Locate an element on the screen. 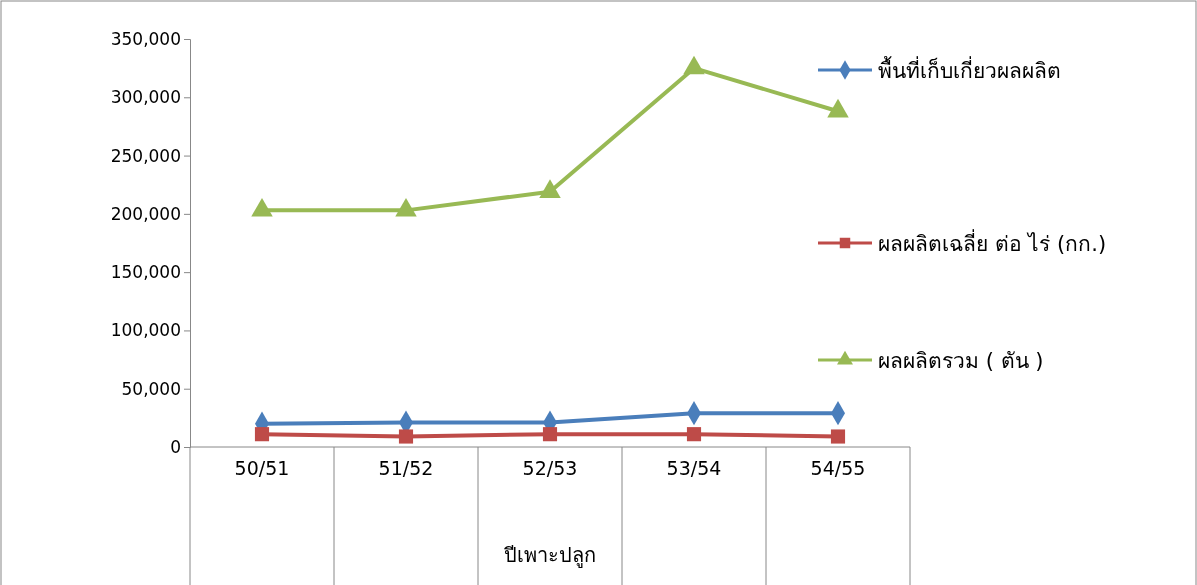 The height and width of the screenshot is (585, 1197). x-tick-label: 52/53 is located at coordinates (550, 468).